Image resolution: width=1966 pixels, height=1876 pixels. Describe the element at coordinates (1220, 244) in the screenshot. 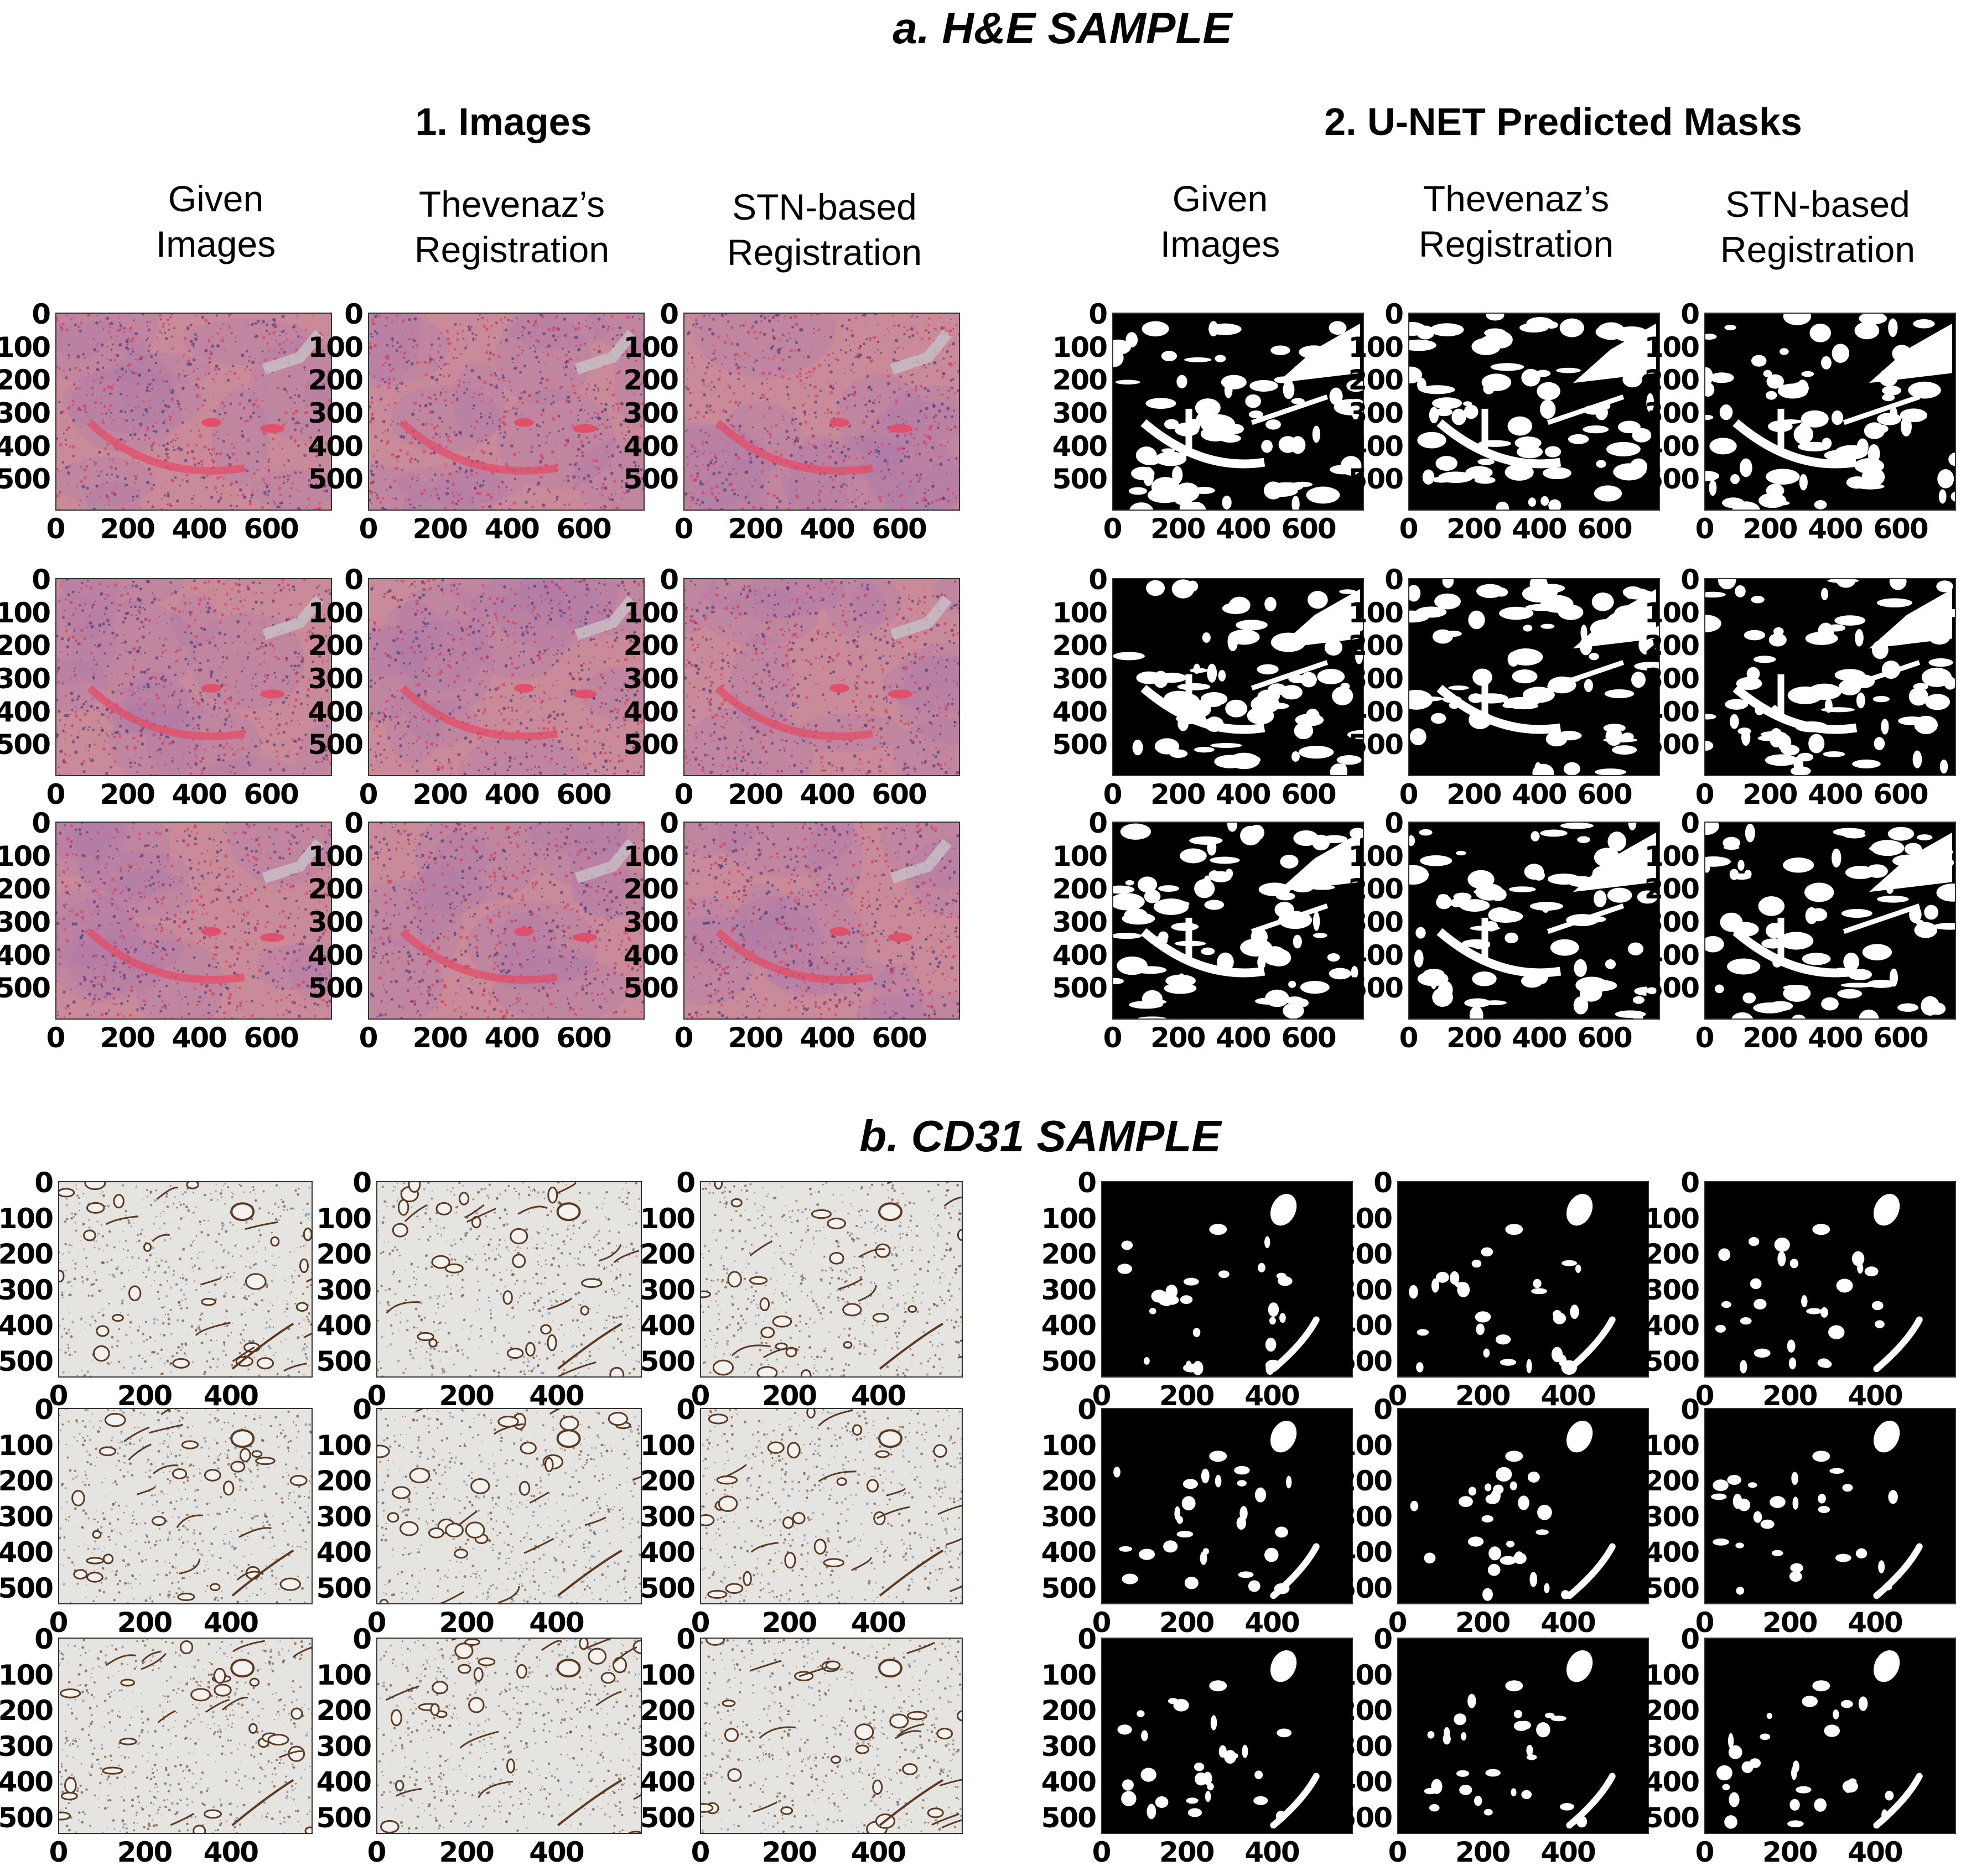

I see `column-header-line-2: Images` at that location.